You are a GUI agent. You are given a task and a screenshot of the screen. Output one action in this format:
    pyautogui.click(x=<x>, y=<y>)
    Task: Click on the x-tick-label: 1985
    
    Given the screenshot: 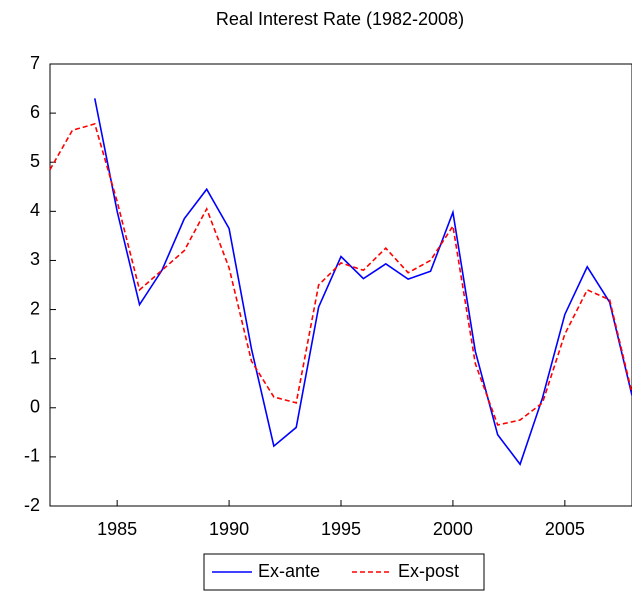 What is the action you would take?
    pyautogui.click(x=117, y=529)
    